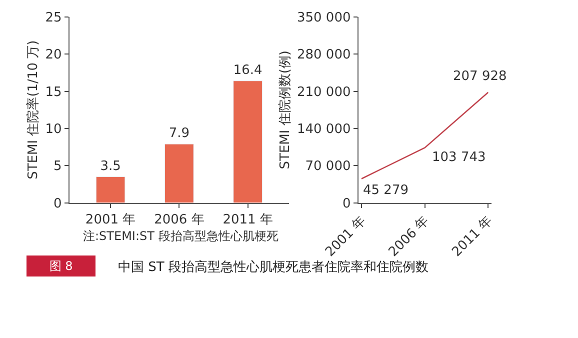 The width and height of the screenshot is (578, 338). Describe the element at coordinates (53, 92) in the screenshot. I see `y-tick-label: 15` at that location.